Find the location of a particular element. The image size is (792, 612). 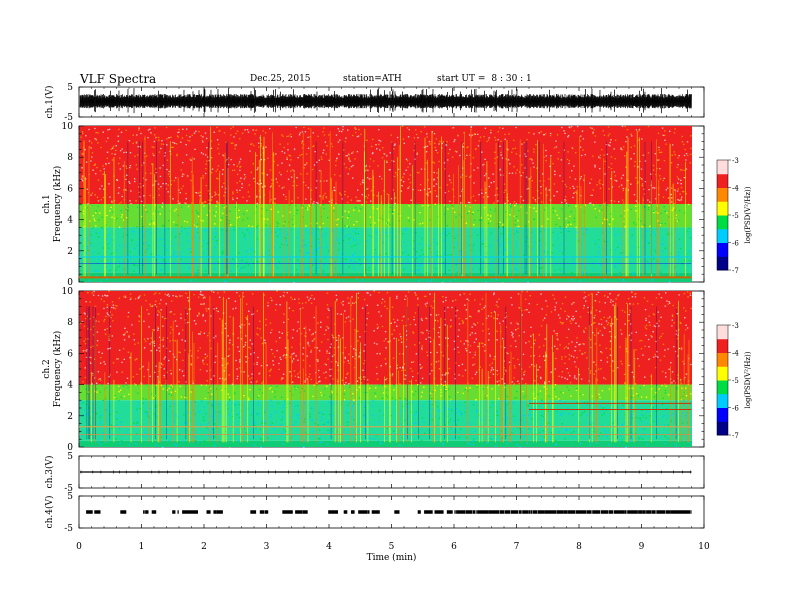

band-low is located at coordinates (385, 443).